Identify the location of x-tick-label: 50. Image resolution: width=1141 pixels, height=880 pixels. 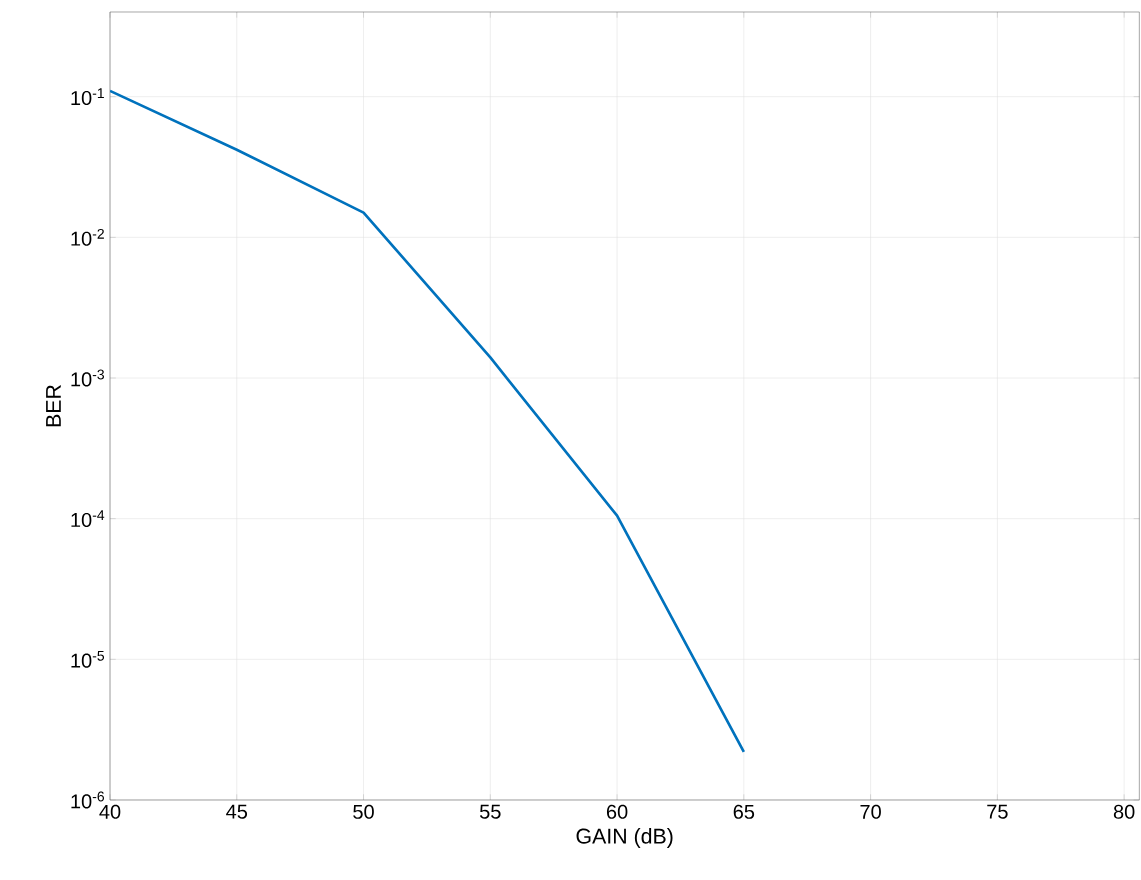
(363, 811).